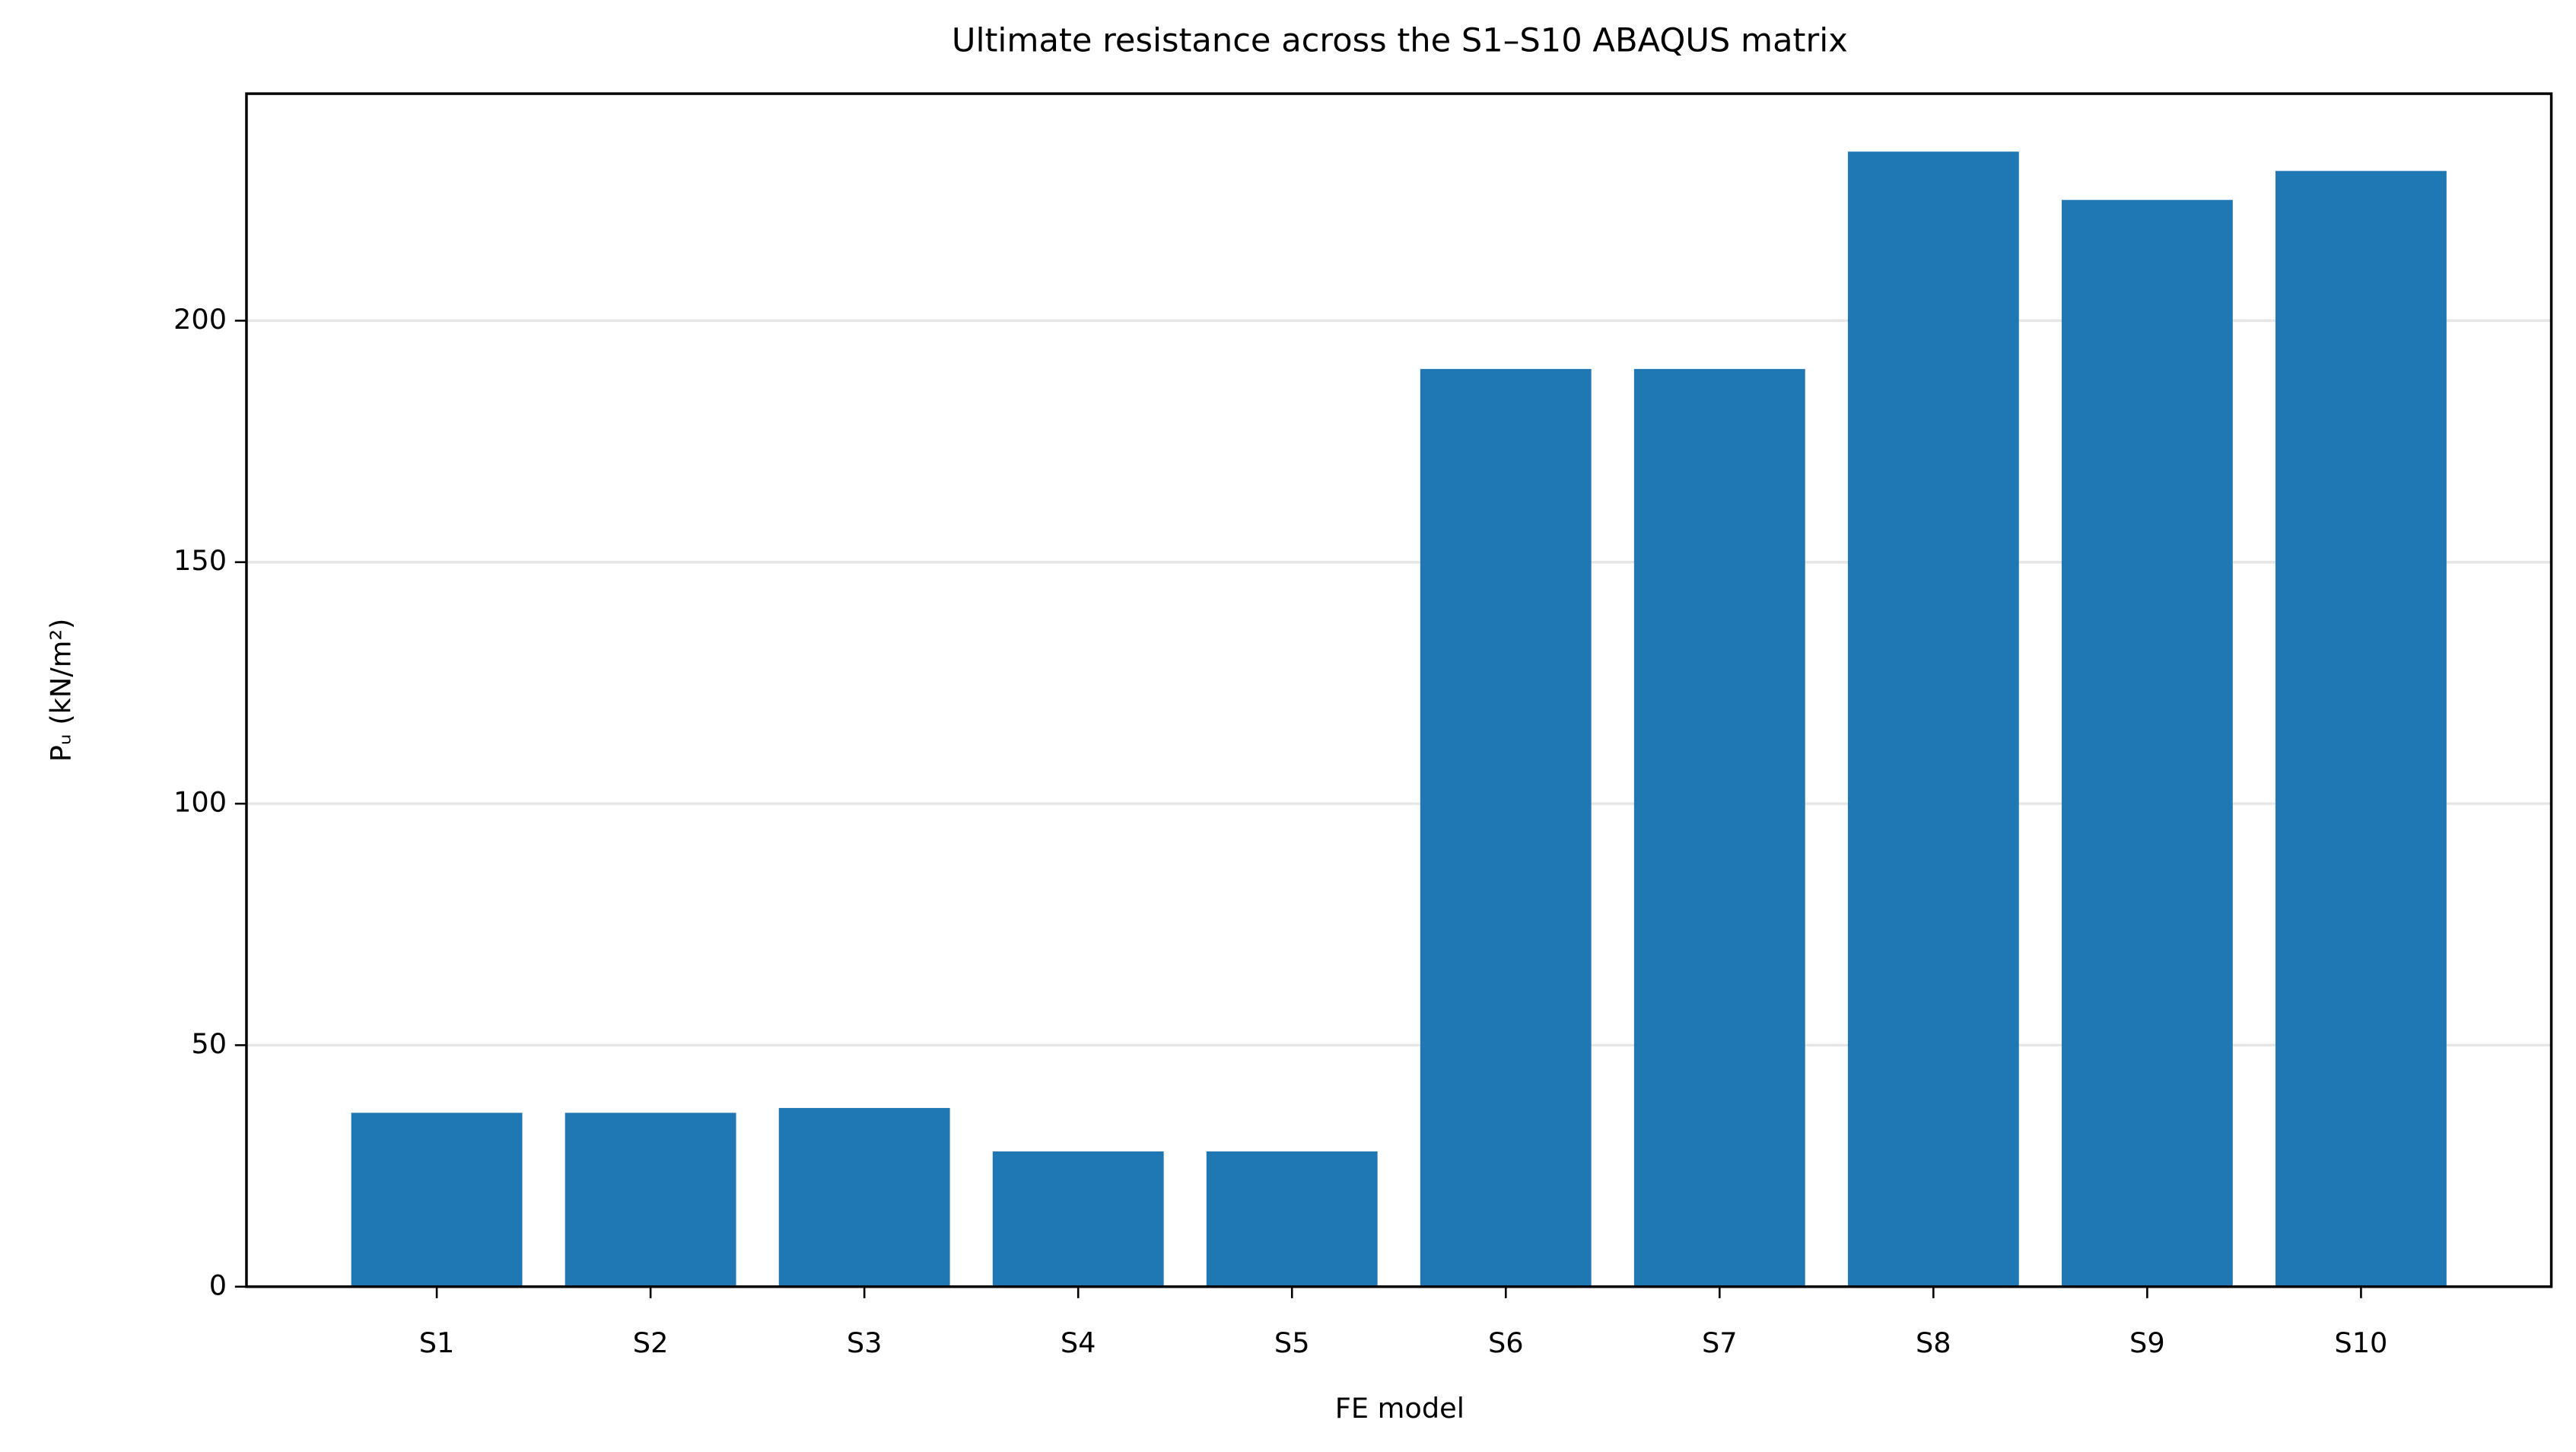 This screenshot has height=1452, width=2576. Describe the element at coordinates (1292, 1343) in the screenshot. I see `x-tick-label: S5` at that location.